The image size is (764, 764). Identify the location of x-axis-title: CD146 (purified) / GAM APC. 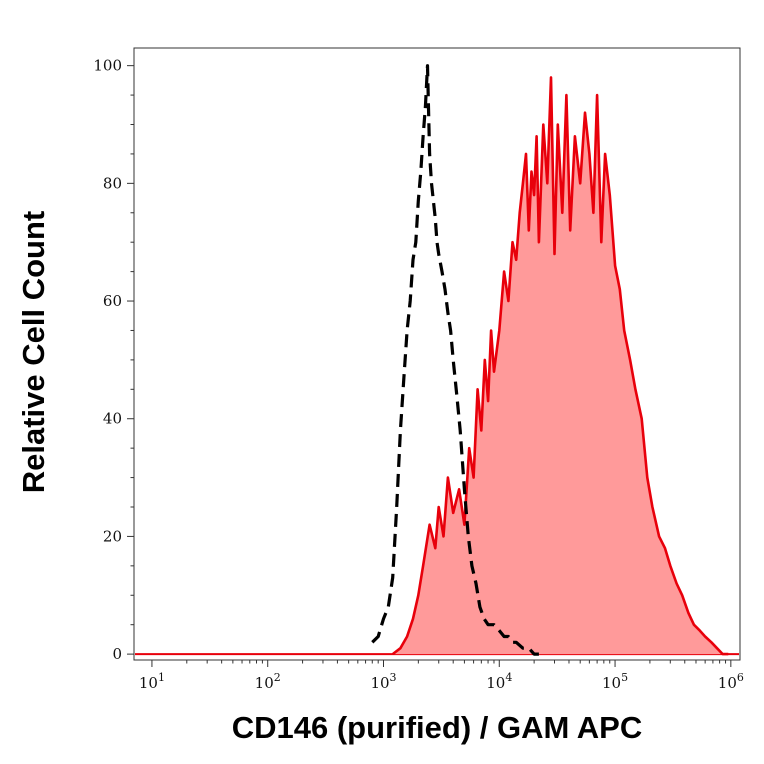
(437, 727).